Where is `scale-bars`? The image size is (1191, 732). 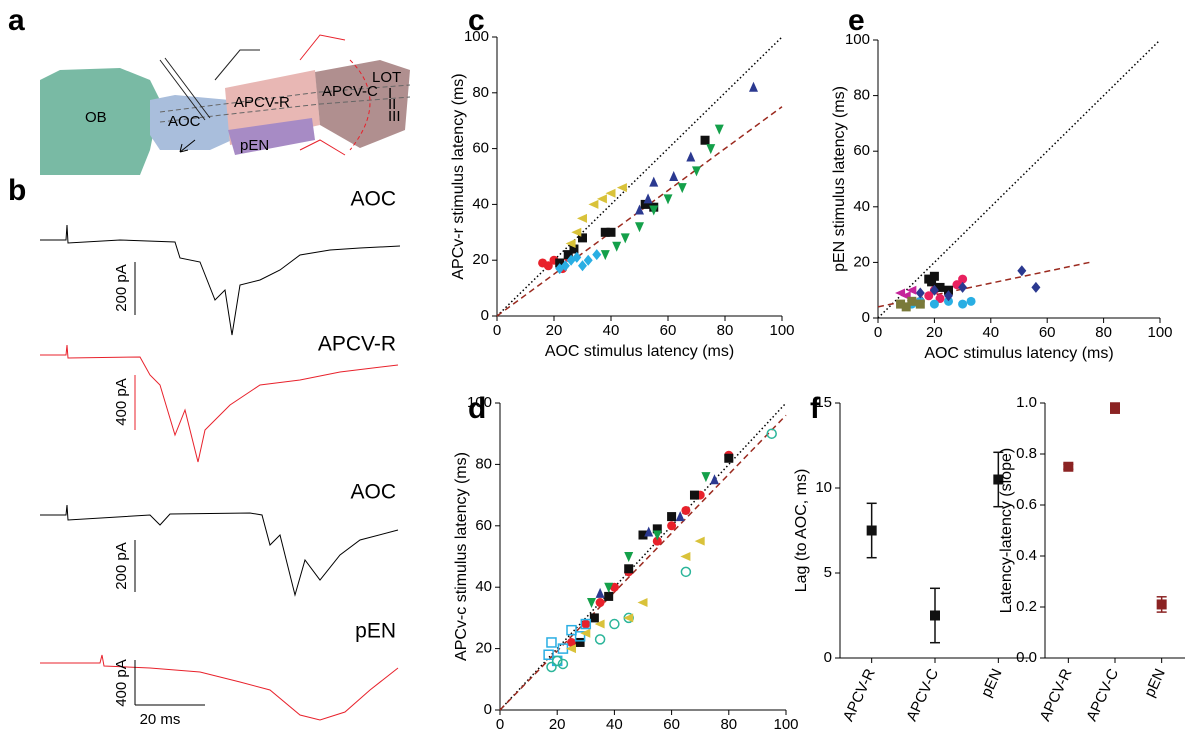
scale-bars is located at coordinates (169, 422).